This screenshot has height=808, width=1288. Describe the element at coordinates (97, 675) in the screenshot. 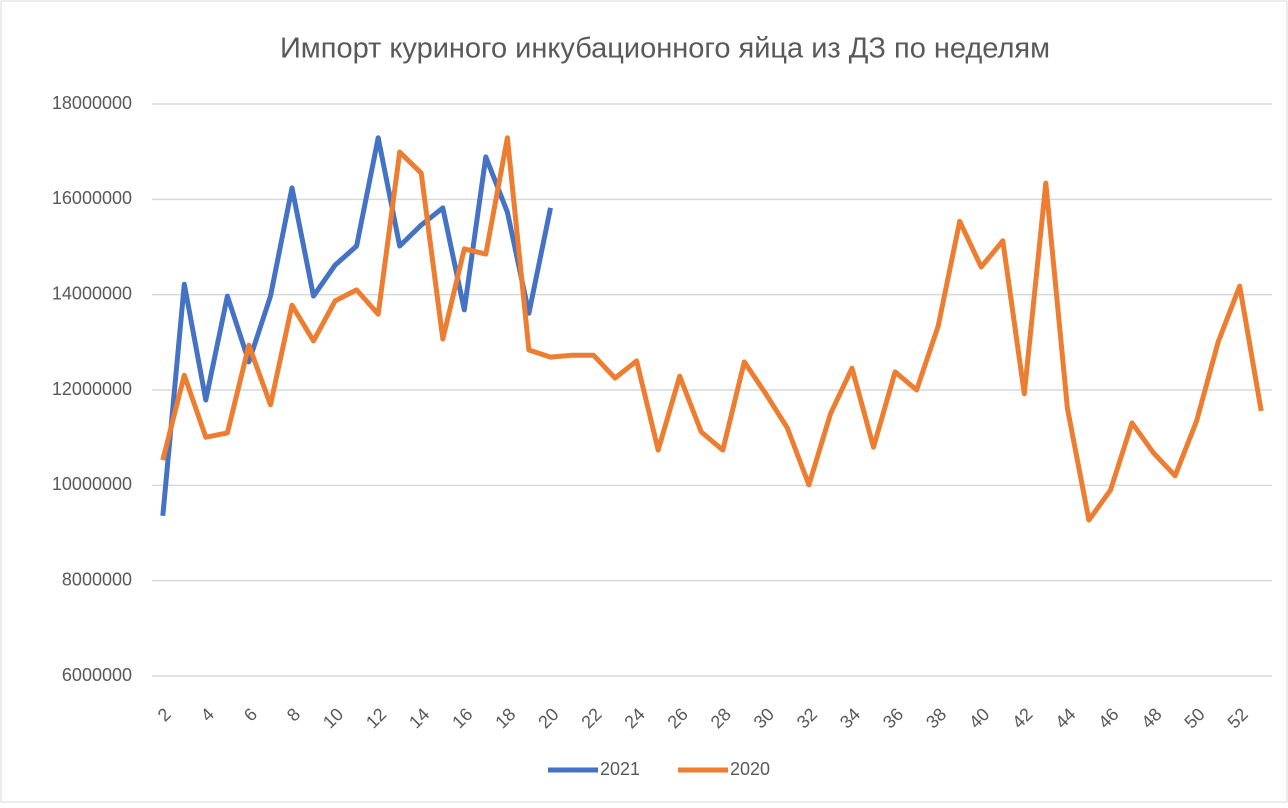

I see `y-tick-label: 6000000` at that location.